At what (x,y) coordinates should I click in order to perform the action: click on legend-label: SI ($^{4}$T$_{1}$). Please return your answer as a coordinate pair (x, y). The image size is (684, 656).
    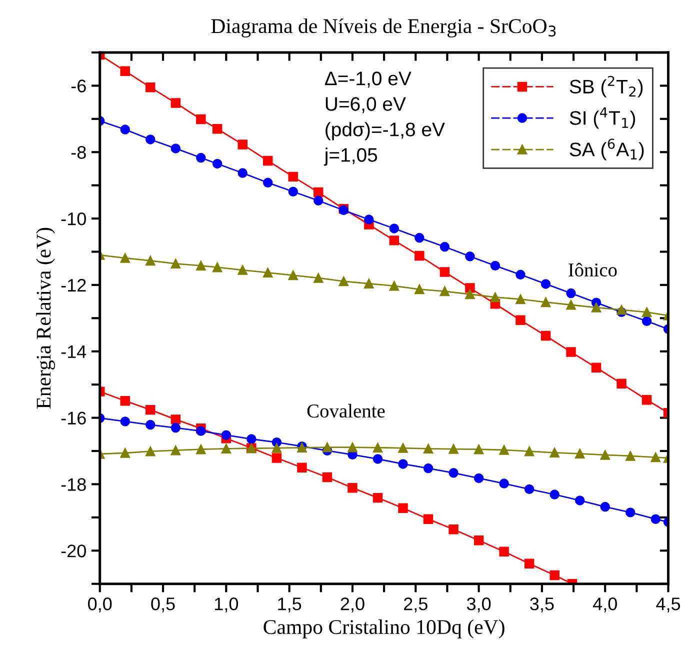
    Looking at the image, I should click on (603, 118).